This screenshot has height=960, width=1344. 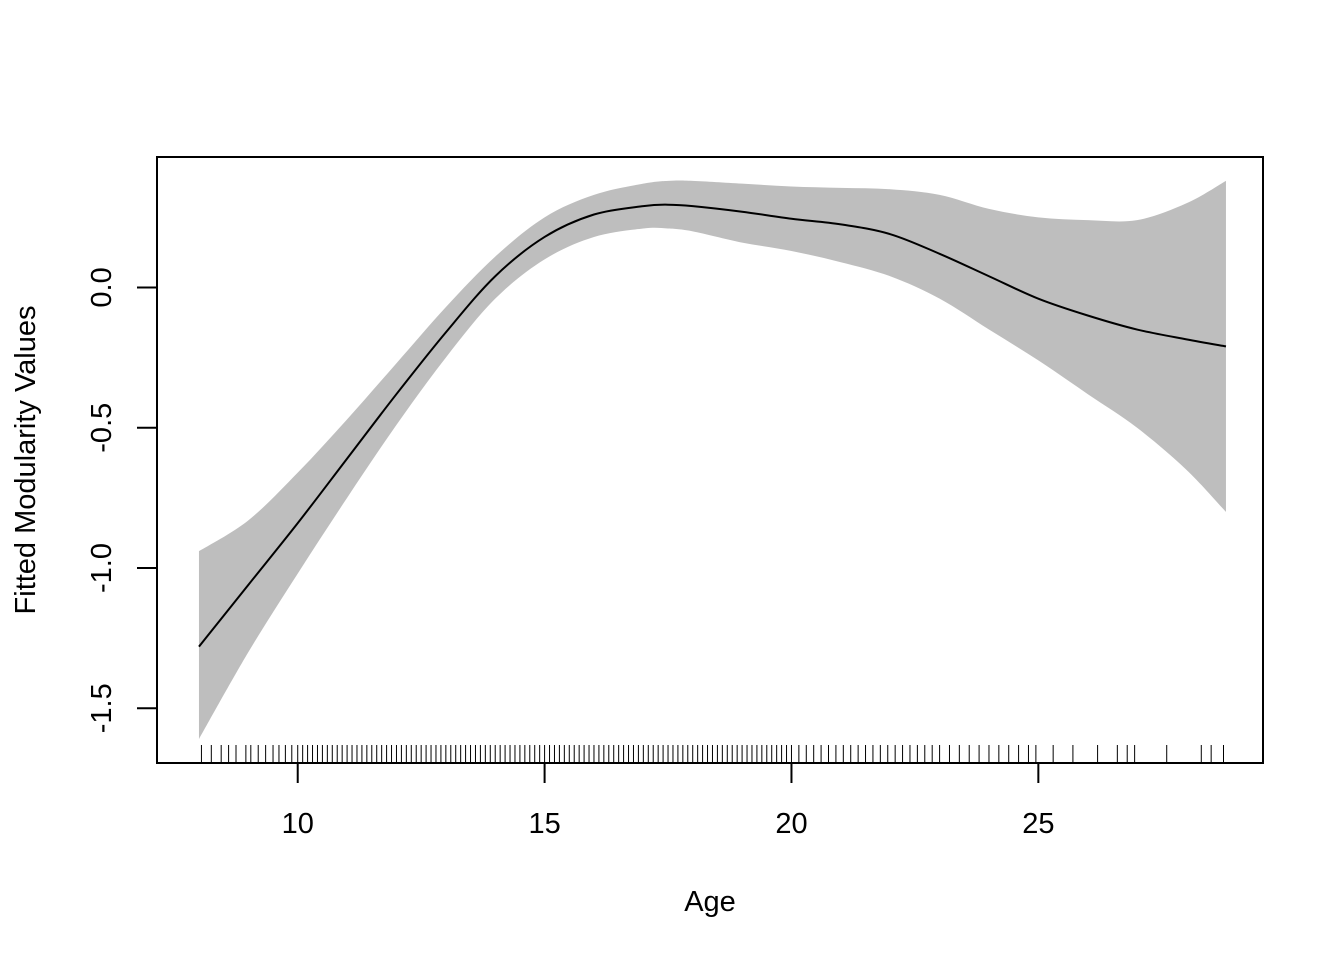 I want to click on y-axis-label: Fitted Modularity Values, so click(x=26, y=460).